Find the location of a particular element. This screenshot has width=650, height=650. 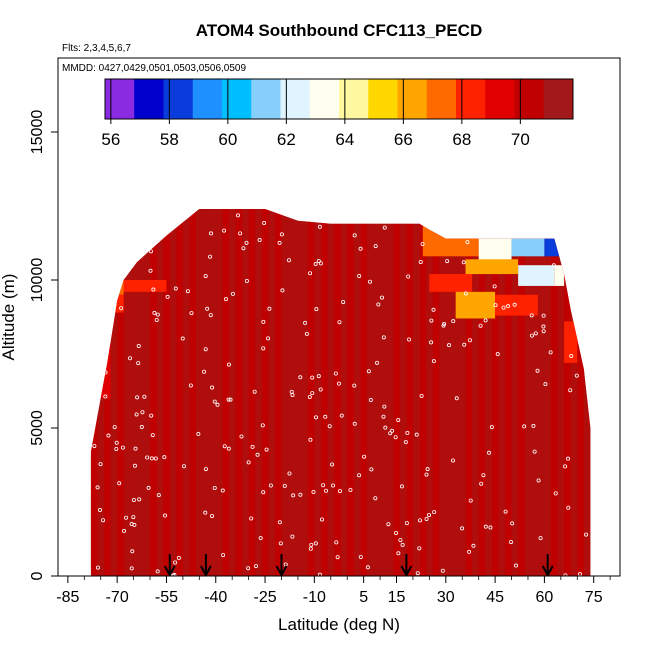

y-tick-label: 0 is located at coordinates (37, 575).